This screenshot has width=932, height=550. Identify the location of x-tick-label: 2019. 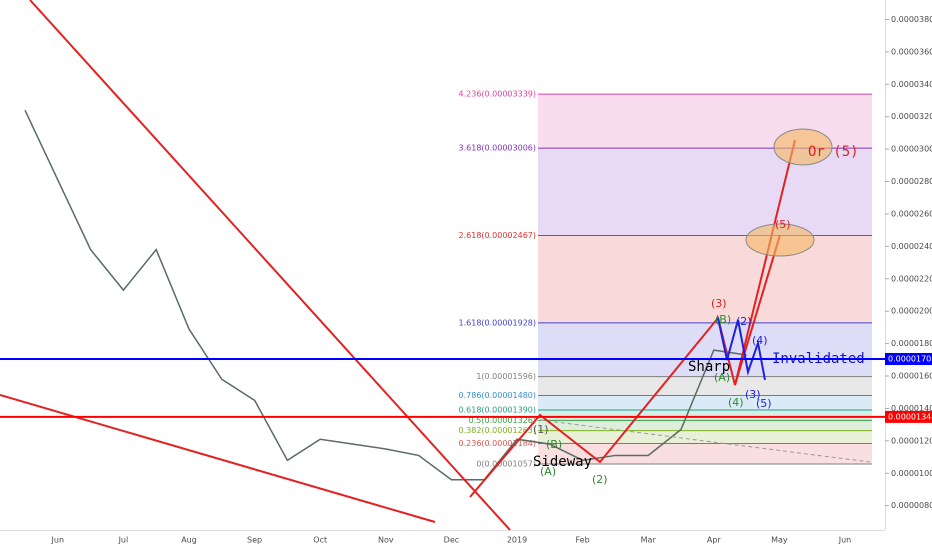
(517, 540).